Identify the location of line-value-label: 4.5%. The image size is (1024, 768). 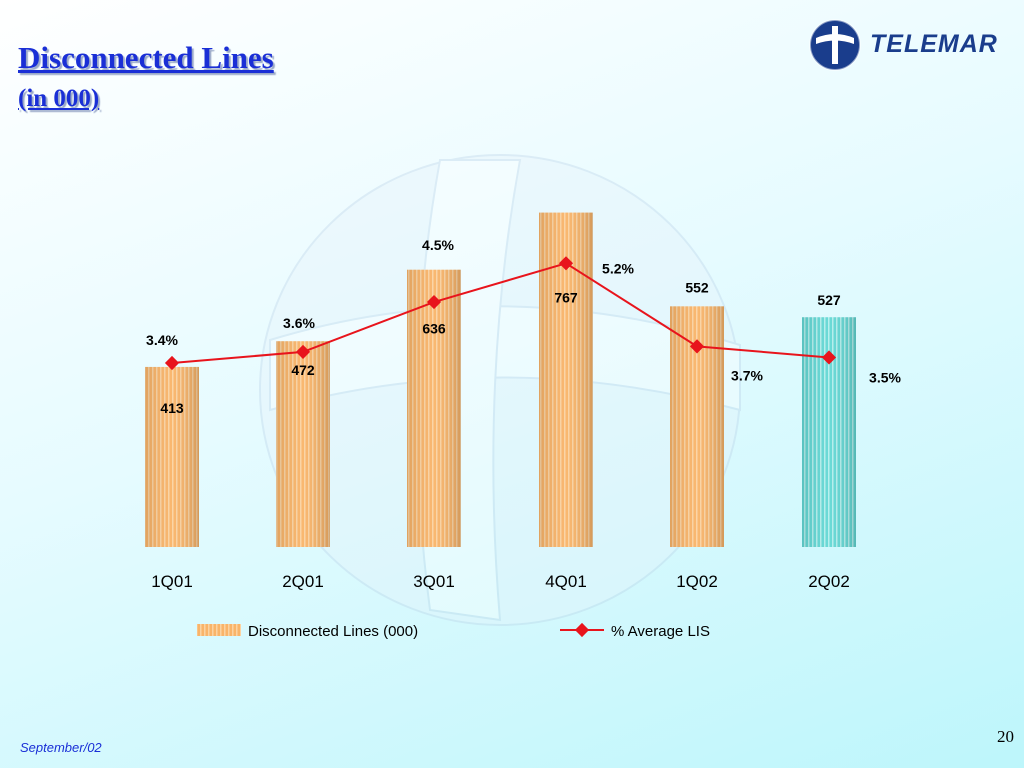
(438, 245).